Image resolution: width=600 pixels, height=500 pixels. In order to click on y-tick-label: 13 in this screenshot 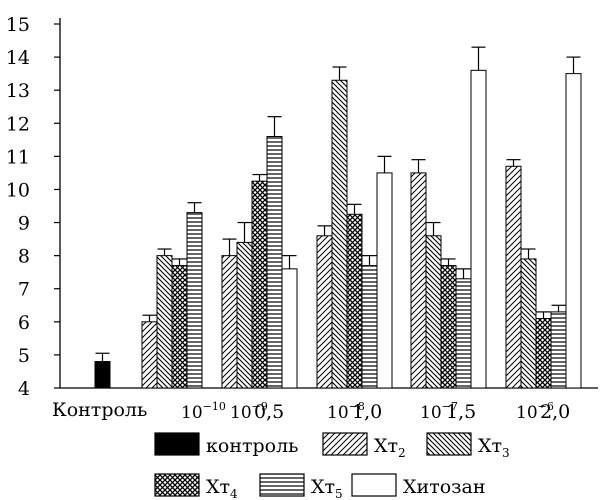, I will do `click(18, 91)`.